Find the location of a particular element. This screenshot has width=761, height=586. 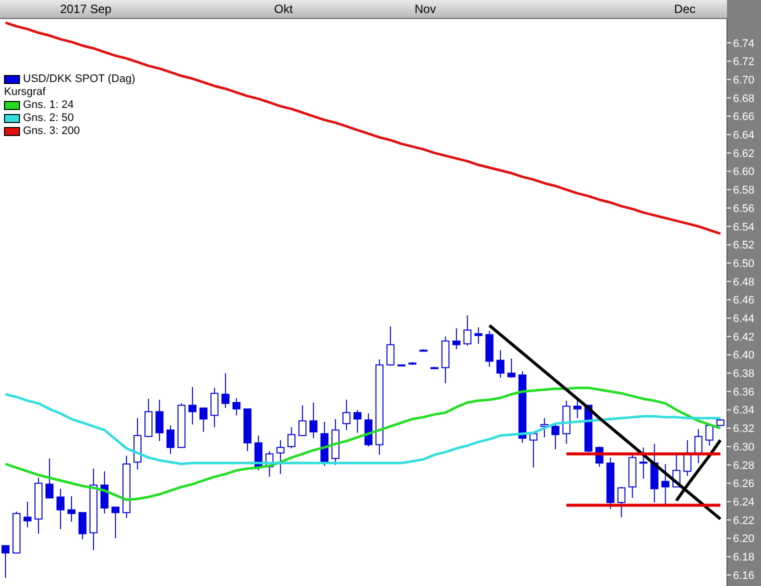

y-tick-label: 6.72 is located at coordinates (743, 62).